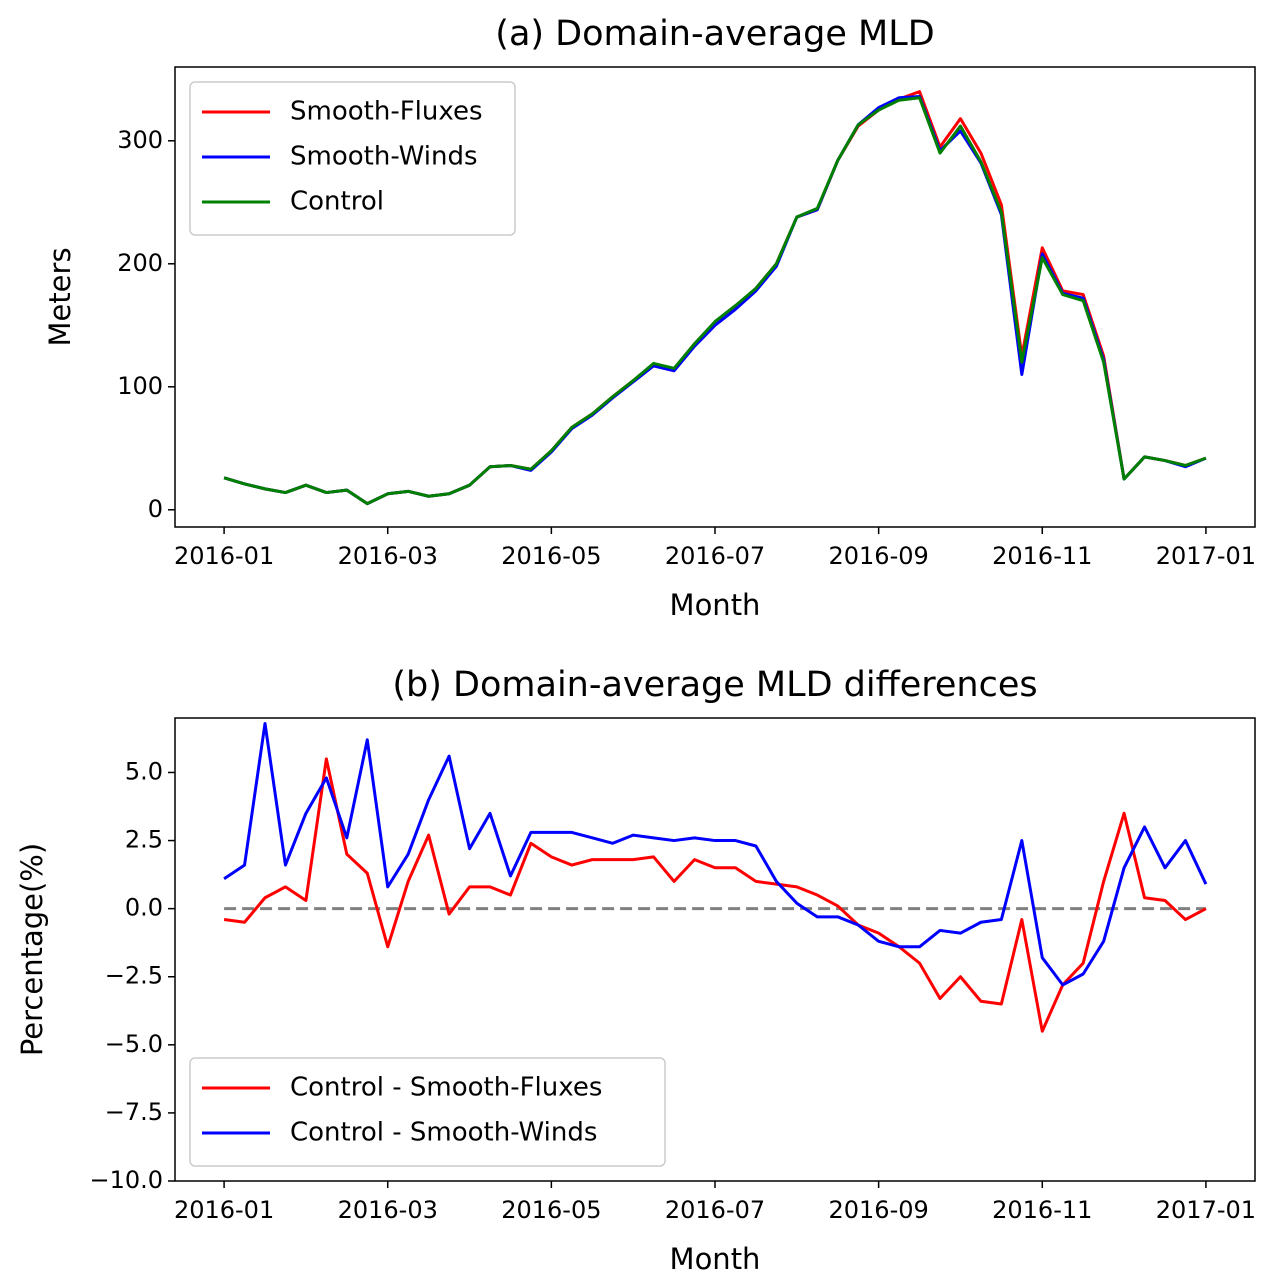  Describe the element at coordinates (443, 1133) in the screenshot. I see `legend-label: Control - Smooth-Winds` at that location.